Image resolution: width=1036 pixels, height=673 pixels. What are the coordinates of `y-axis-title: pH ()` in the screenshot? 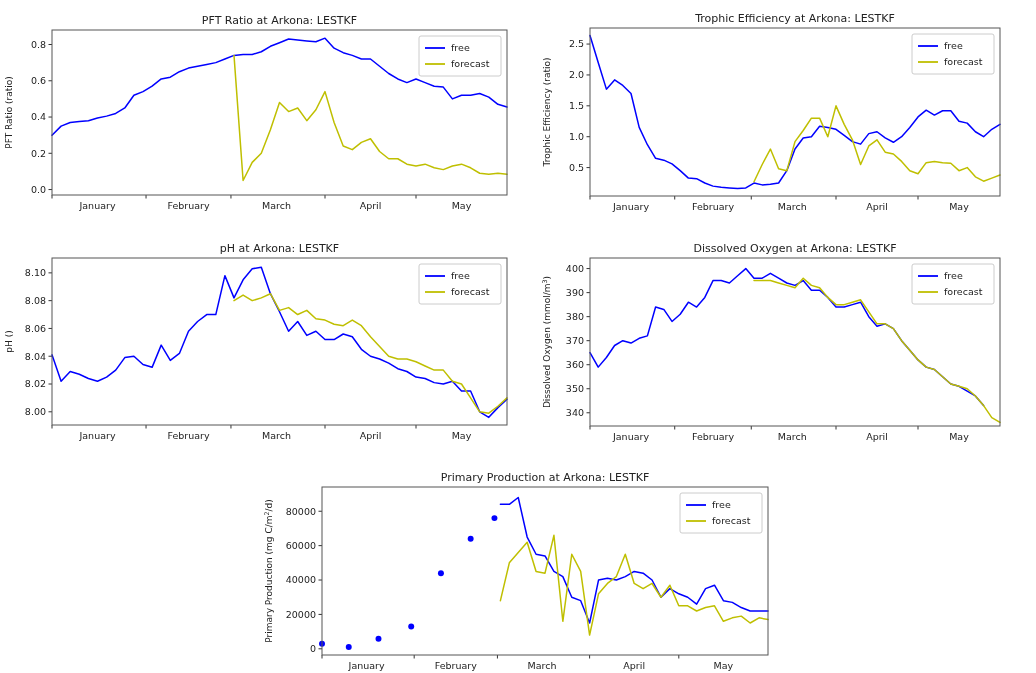 It's located at (9, 341).